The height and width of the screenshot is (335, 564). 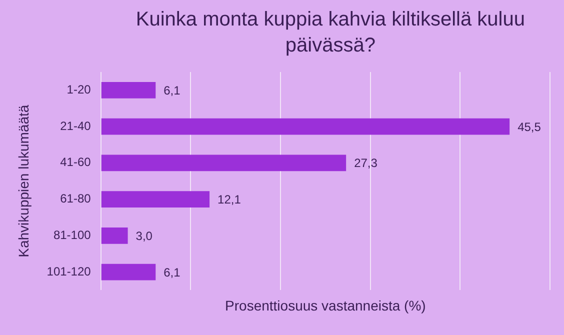 What do you see at coordinates (76, 162) in the screenshot?
I see `y-tick-label: 41-60` at bounding box center [76, 162].